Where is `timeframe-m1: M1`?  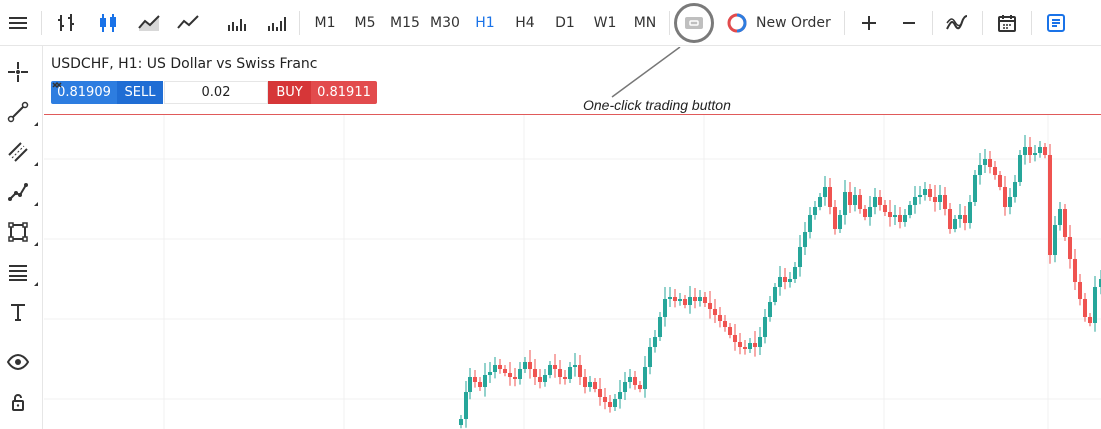 timeframe-m1: M1 is located at coordinates (325, 23).